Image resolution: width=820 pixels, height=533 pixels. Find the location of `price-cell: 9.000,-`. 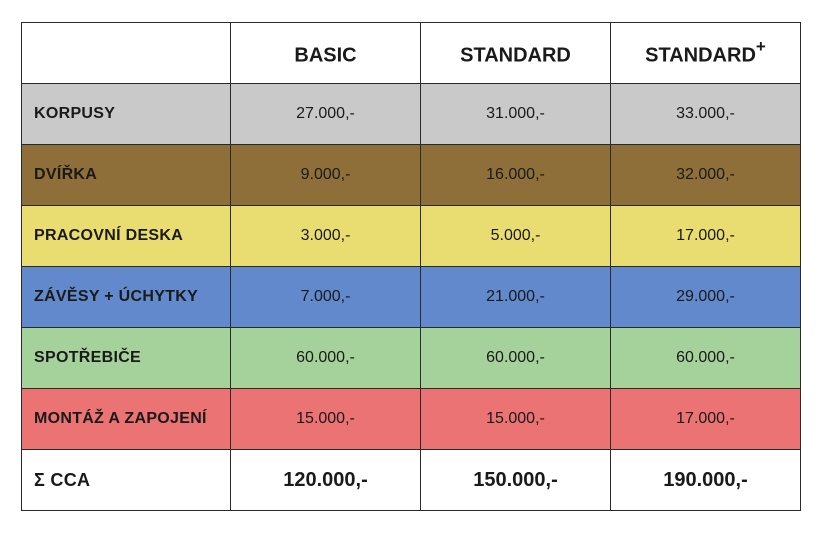

price-cell: 9.000,- is located at coordinates (325, 175).